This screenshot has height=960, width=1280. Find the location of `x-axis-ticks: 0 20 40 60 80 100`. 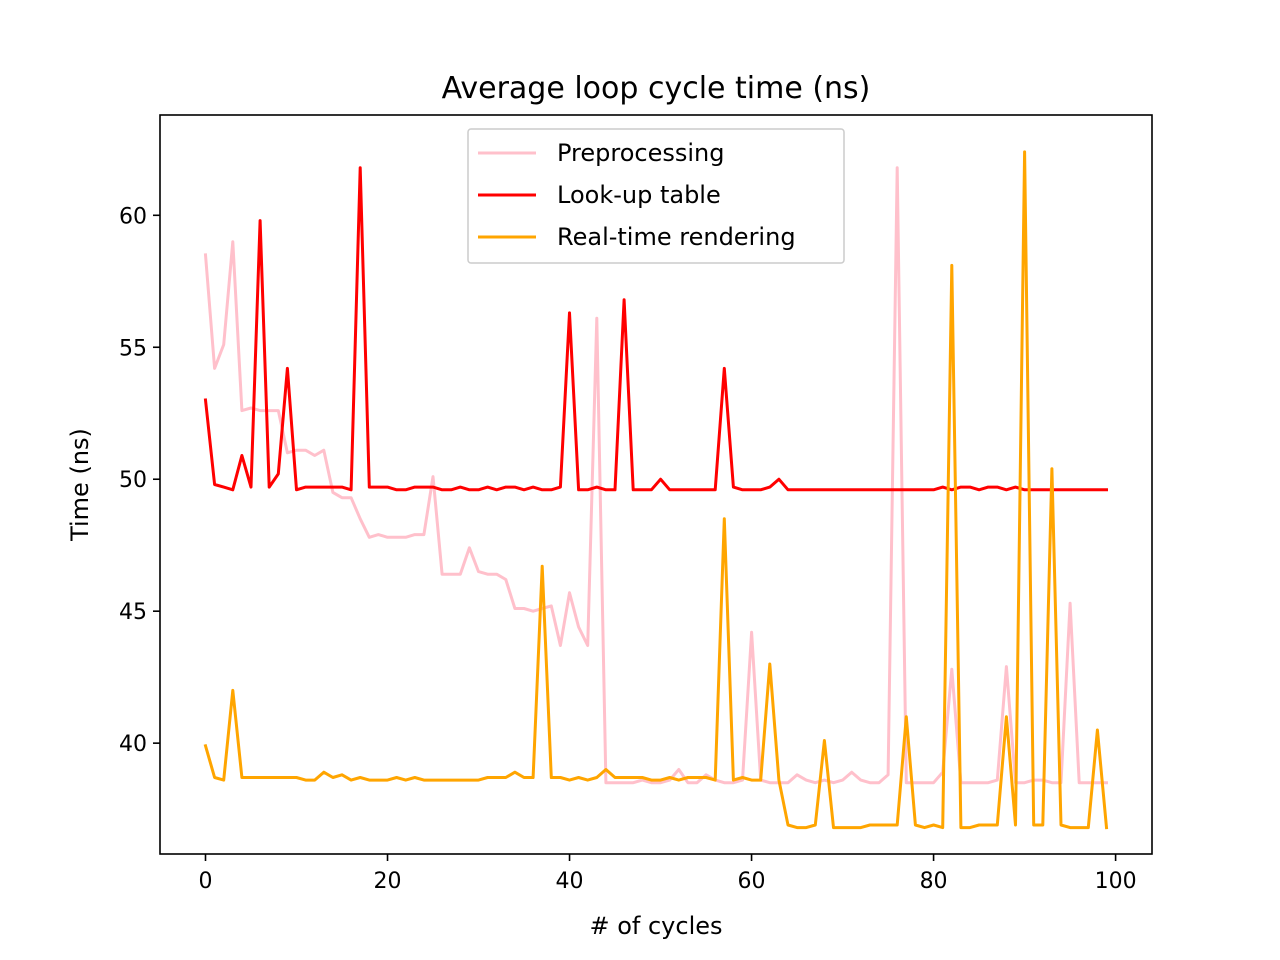

x-axis-ticks: 0 20 40 60 80 100 is located at coordinates (668, 874).